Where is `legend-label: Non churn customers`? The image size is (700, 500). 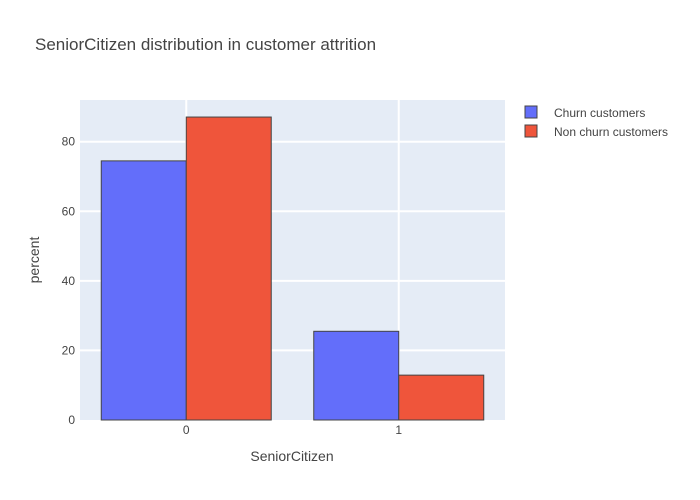 legend-label: Non churn customers is located at coordinates (611, 132).